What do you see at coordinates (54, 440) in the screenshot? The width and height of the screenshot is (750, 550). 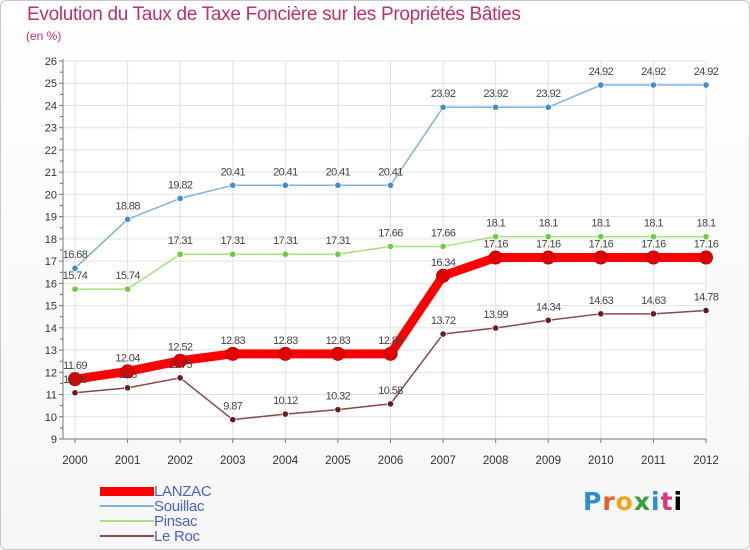 I see `y-tick-label: 9` at bounding box center [54, 440].